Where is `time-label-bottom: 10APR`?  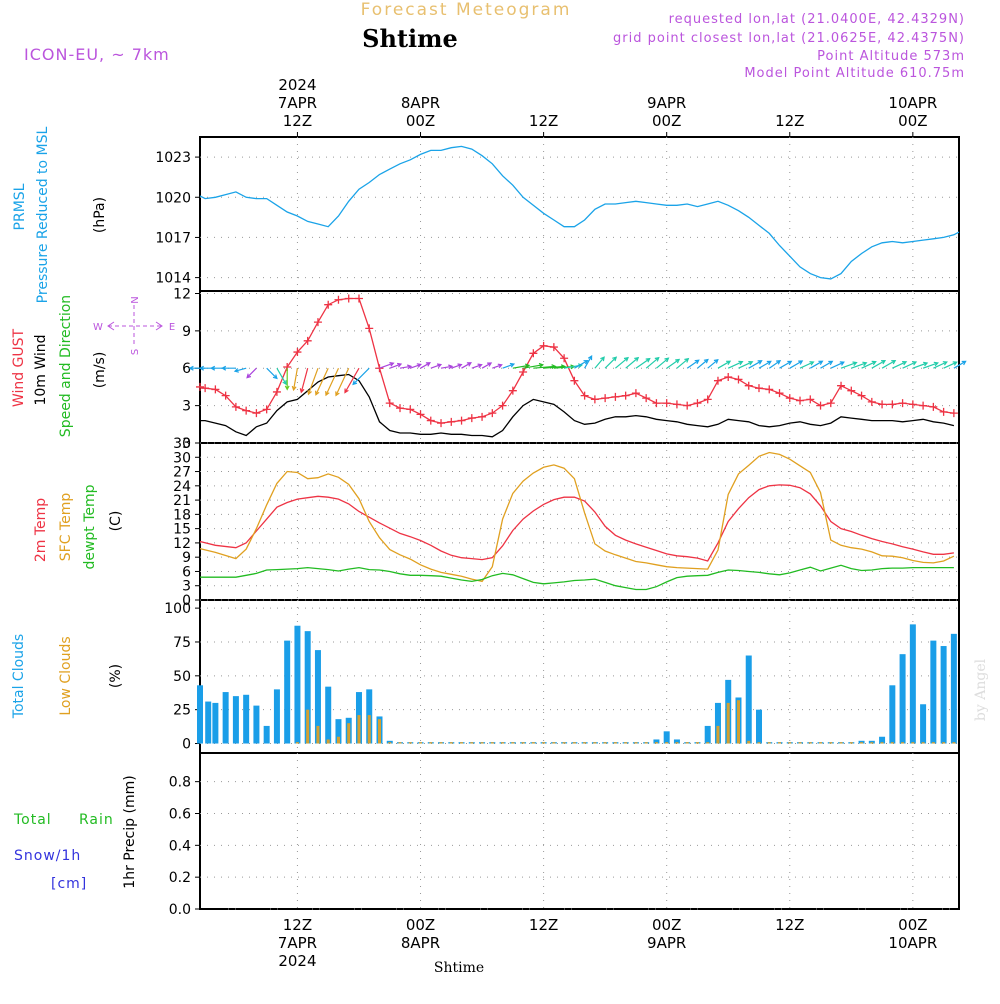
time-label-bottom: 10APR is located at coordinates (912, 943).